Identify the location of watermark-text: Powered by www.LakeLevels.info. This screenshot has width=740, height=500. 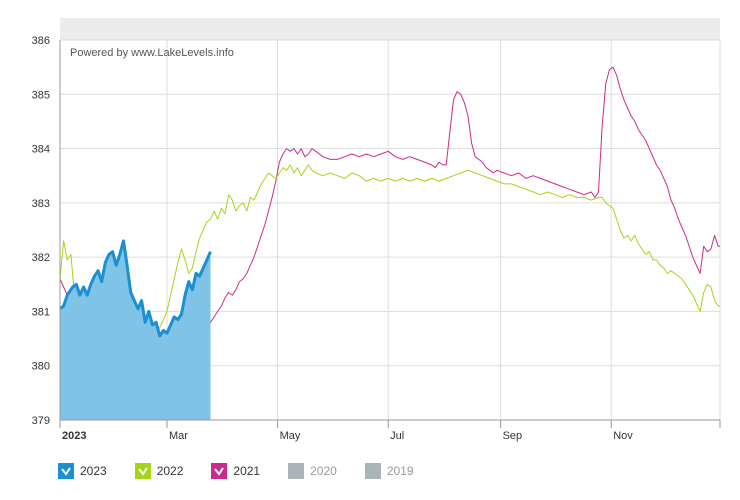
(152, 53).